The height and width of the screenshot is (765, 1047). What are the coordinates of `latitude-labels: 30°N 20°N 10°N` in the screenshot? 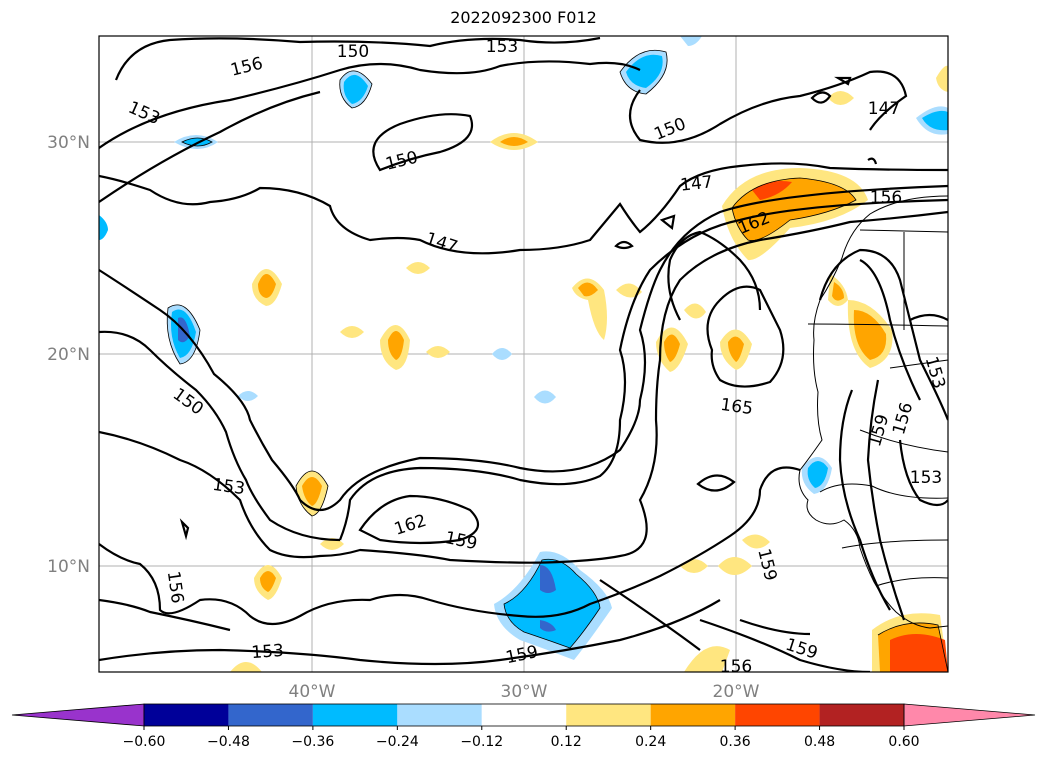 It's located at (68, 355).